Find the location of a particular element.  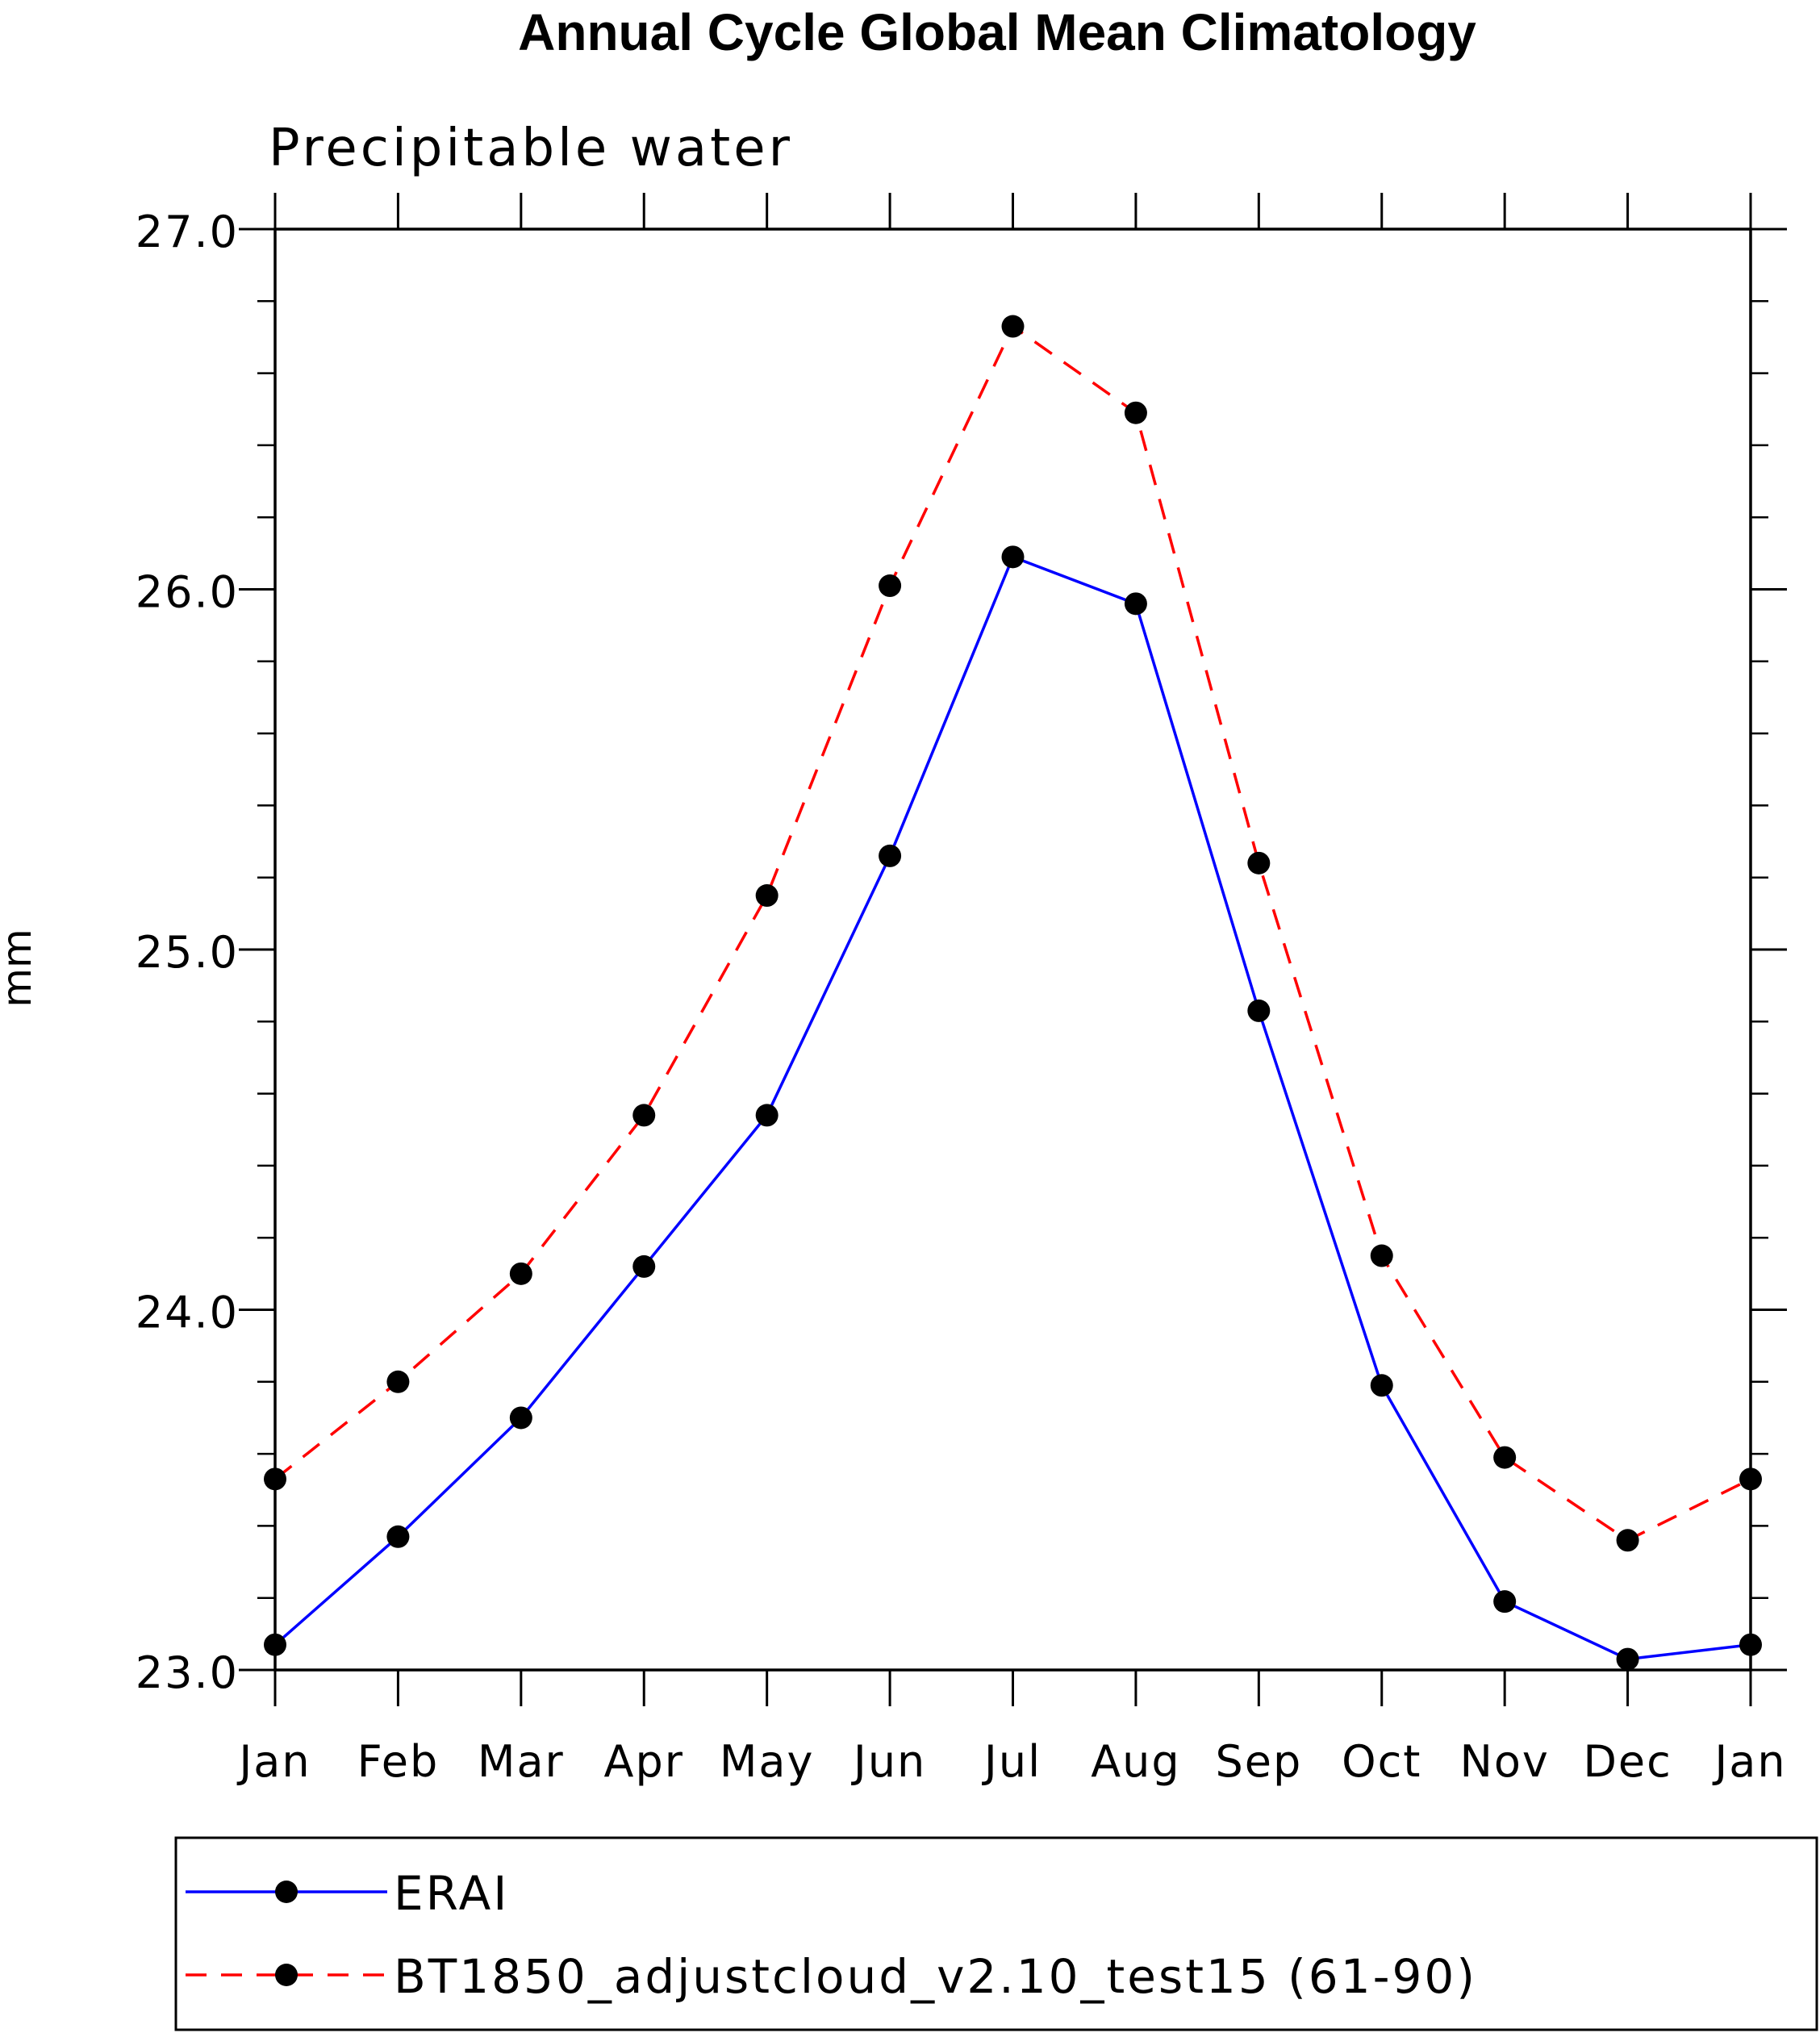

y-tick-label: 27.0 is located at coordinates (187, 232).